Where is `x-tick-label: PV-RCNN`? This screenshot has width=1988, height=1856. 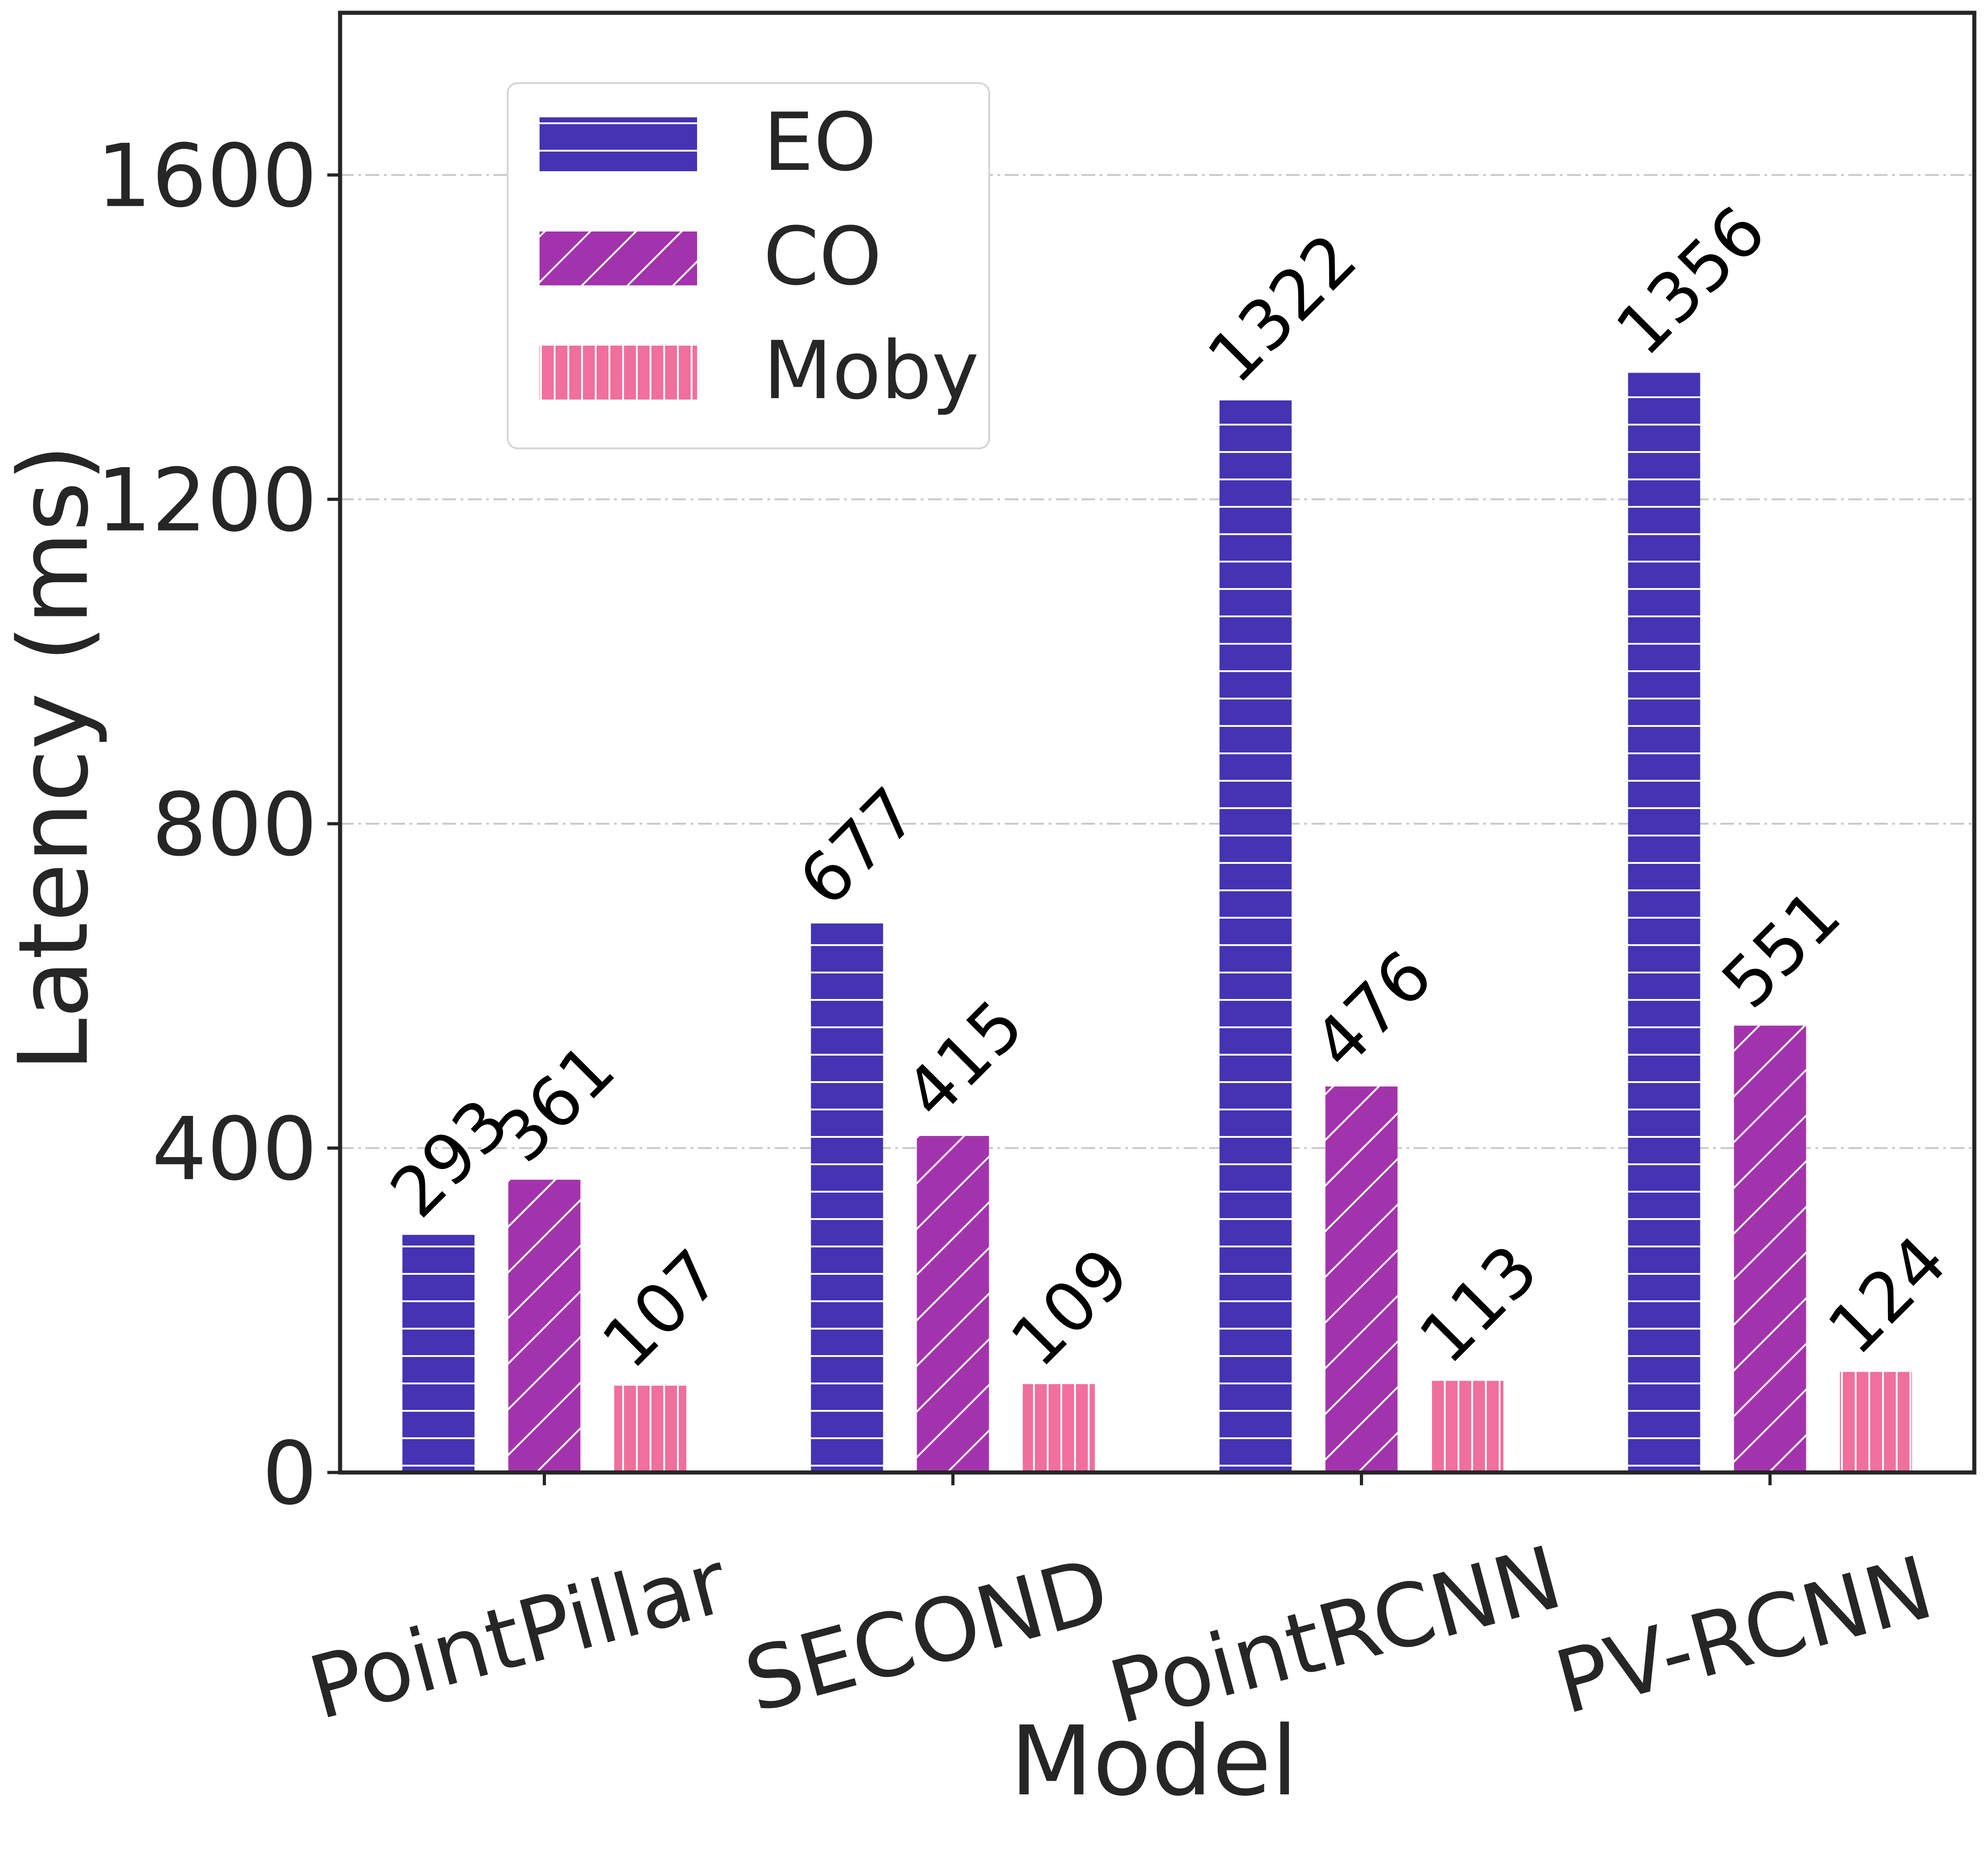 x-tick-label: PV-RCNN is located at coordinates (1744, 1635).